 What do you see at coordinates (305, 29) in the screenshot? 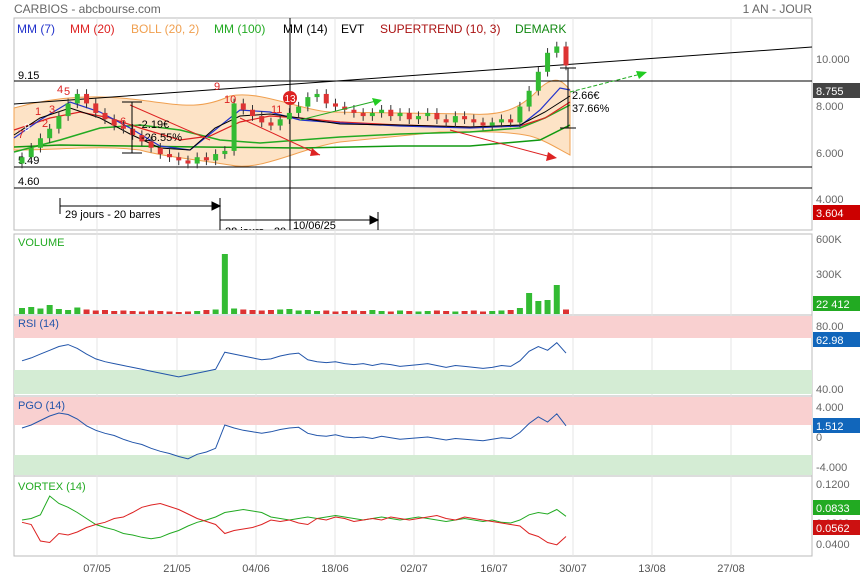
I see `legend-mm14: MM (14)` at bounding box center [305, 29].